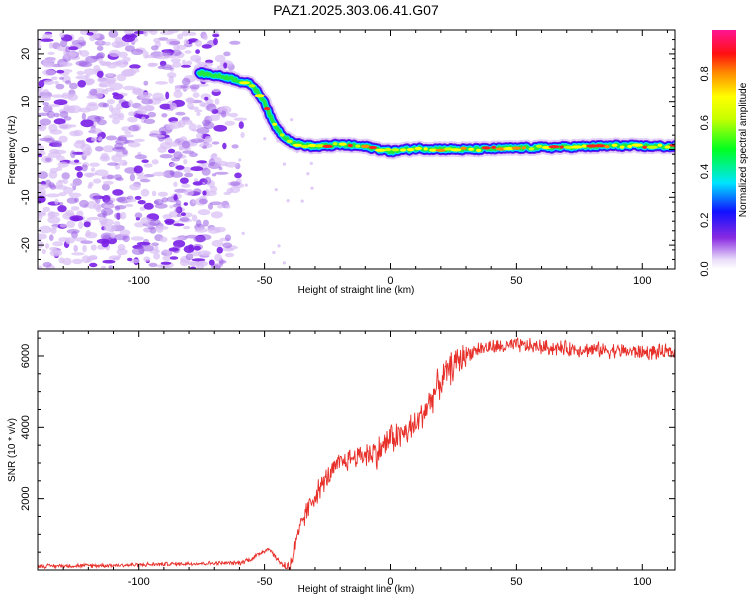  Describe the element at coordinates (139, 582) in the screenshot. I see `snr-xtick-label: -100` at that location.